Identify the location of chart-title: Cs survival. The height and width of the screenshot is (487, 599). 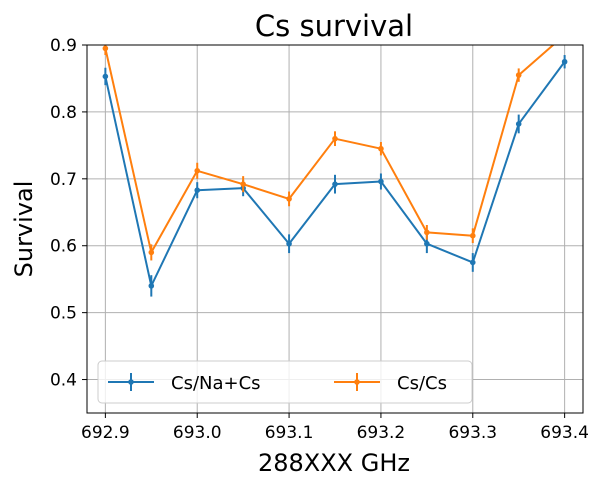
(334, 26).